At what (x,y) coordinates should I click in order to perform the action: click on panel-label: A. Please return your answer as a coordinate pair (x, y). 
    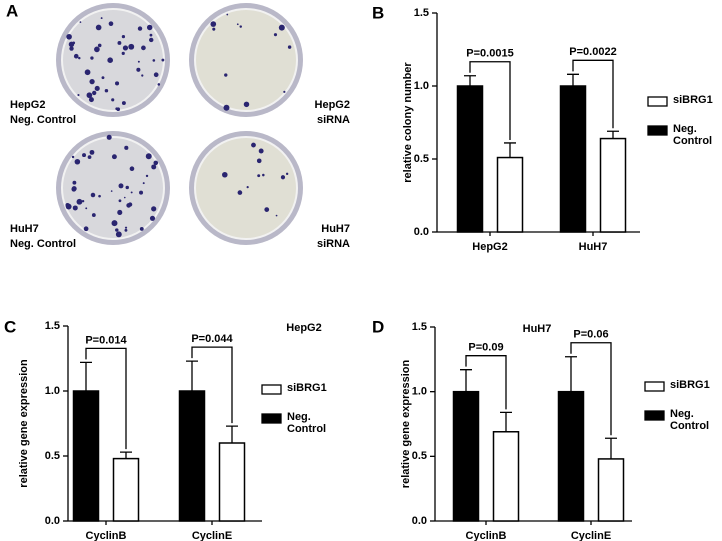
    Looking at the image, I should click on (12, 10).